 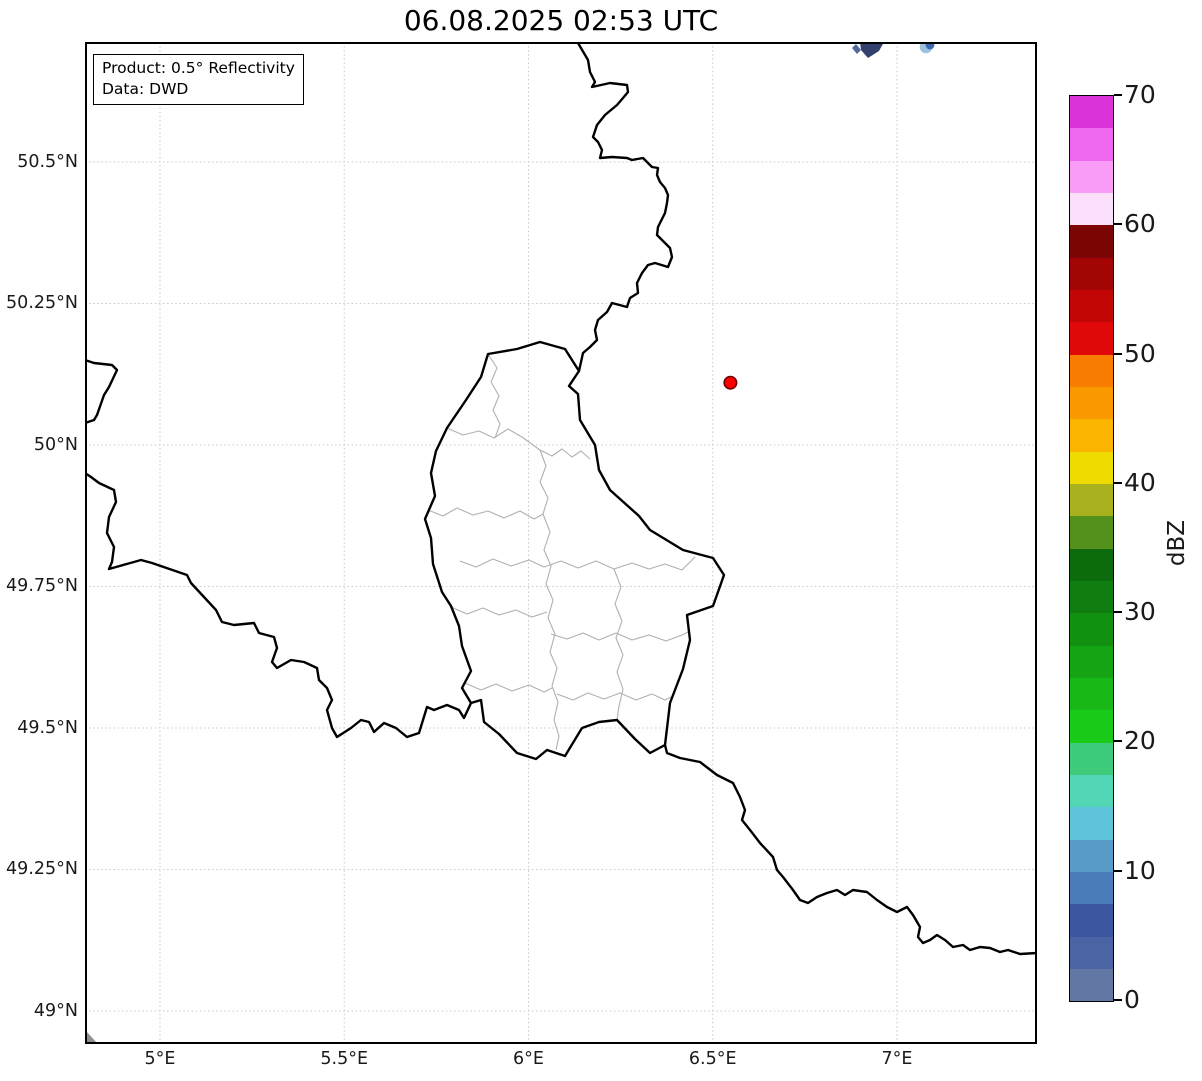 What do you see at coordinates (55, 1010) in the screenshot?
I see `ytick-label: 49°N` at bounding box center [55, 1010].